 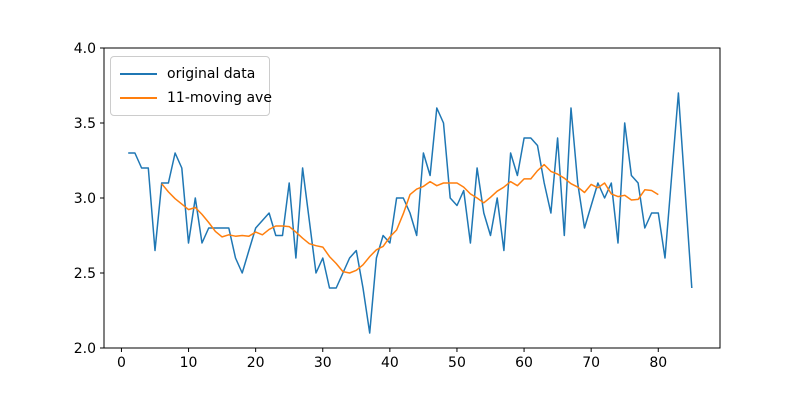 What do you see at coordinates (85, 274) in the screenshot?
I see `y-tick-label: 2.5` at bounding box center [85, 274].